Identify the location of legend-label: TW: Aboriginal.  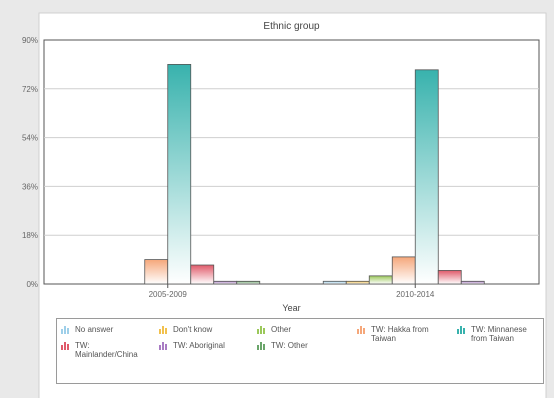
(199, 345).